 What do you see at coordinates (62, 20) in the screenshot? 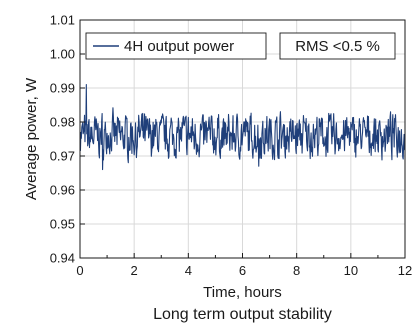
I see `y-tick-label: 1.01` at bounding box center [62, 20].